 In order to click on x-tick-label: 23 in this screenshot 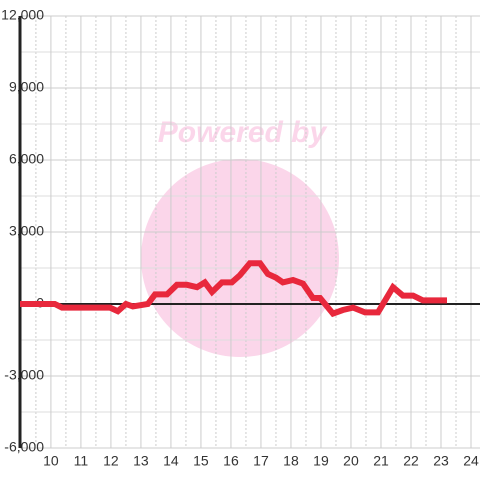, I will do `click(441, 461)`.